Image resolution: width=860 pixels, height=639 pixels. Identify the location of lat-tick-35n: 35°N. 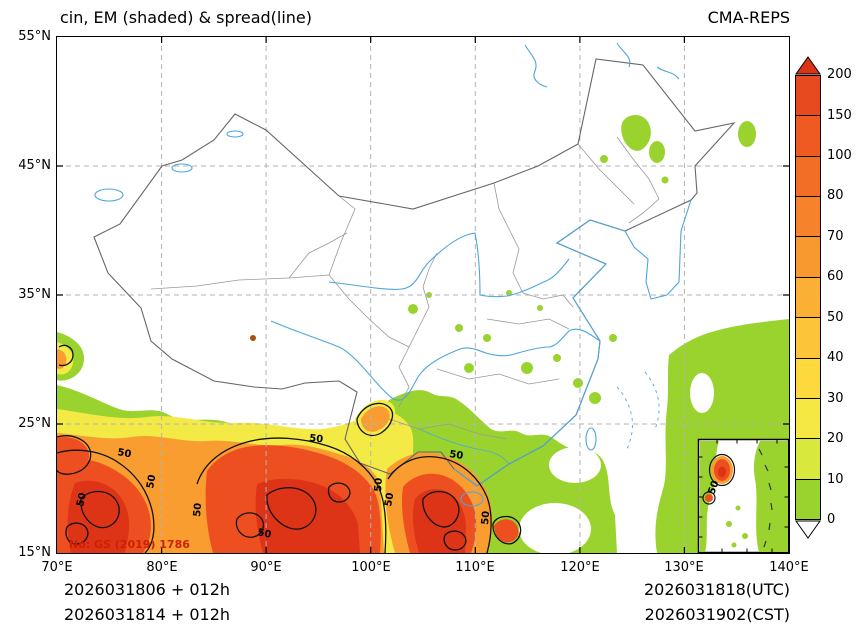
(34, 294).